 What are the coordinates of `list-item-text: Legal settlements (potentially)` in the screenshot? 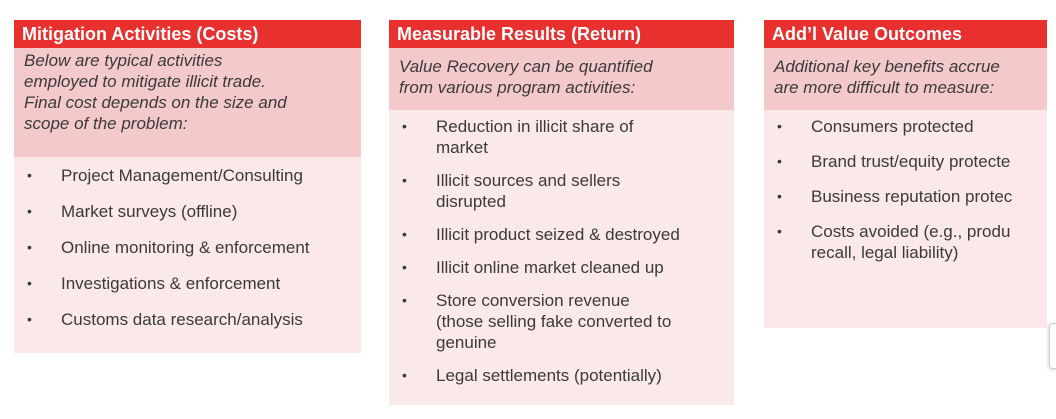 It's located at (549, 375).